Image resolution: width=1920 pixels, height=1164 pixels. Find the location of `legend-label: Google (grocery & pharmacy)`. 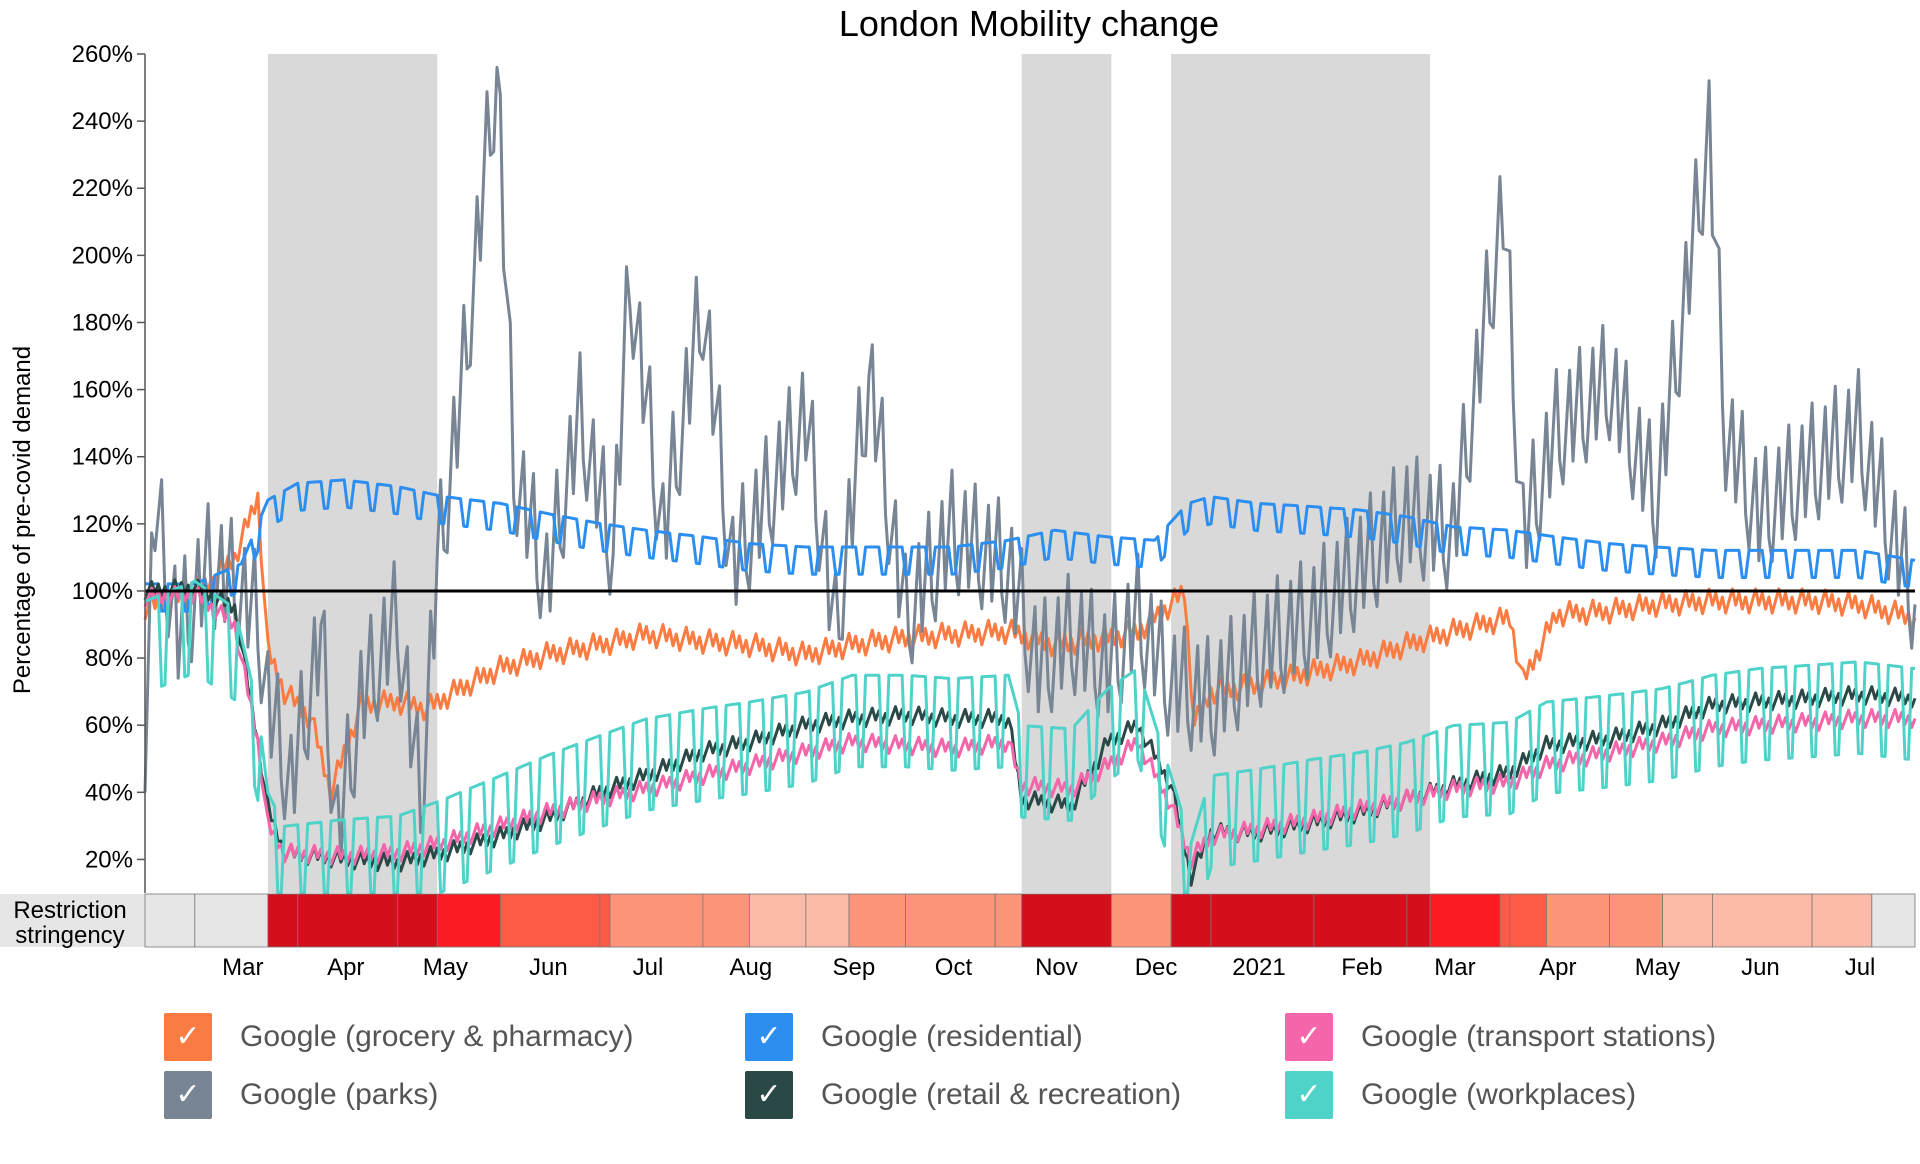

legend-label: Google (grocery & pharmacy) is located at coordinates (437, 1036).